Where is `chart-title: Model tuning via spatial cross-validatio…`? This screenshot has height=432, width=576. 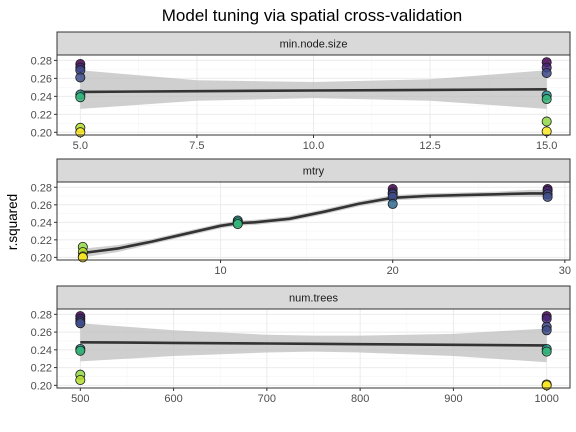 chart-title: Model tuning via spatial cross-validatio… is located at coordinates (312, 15).